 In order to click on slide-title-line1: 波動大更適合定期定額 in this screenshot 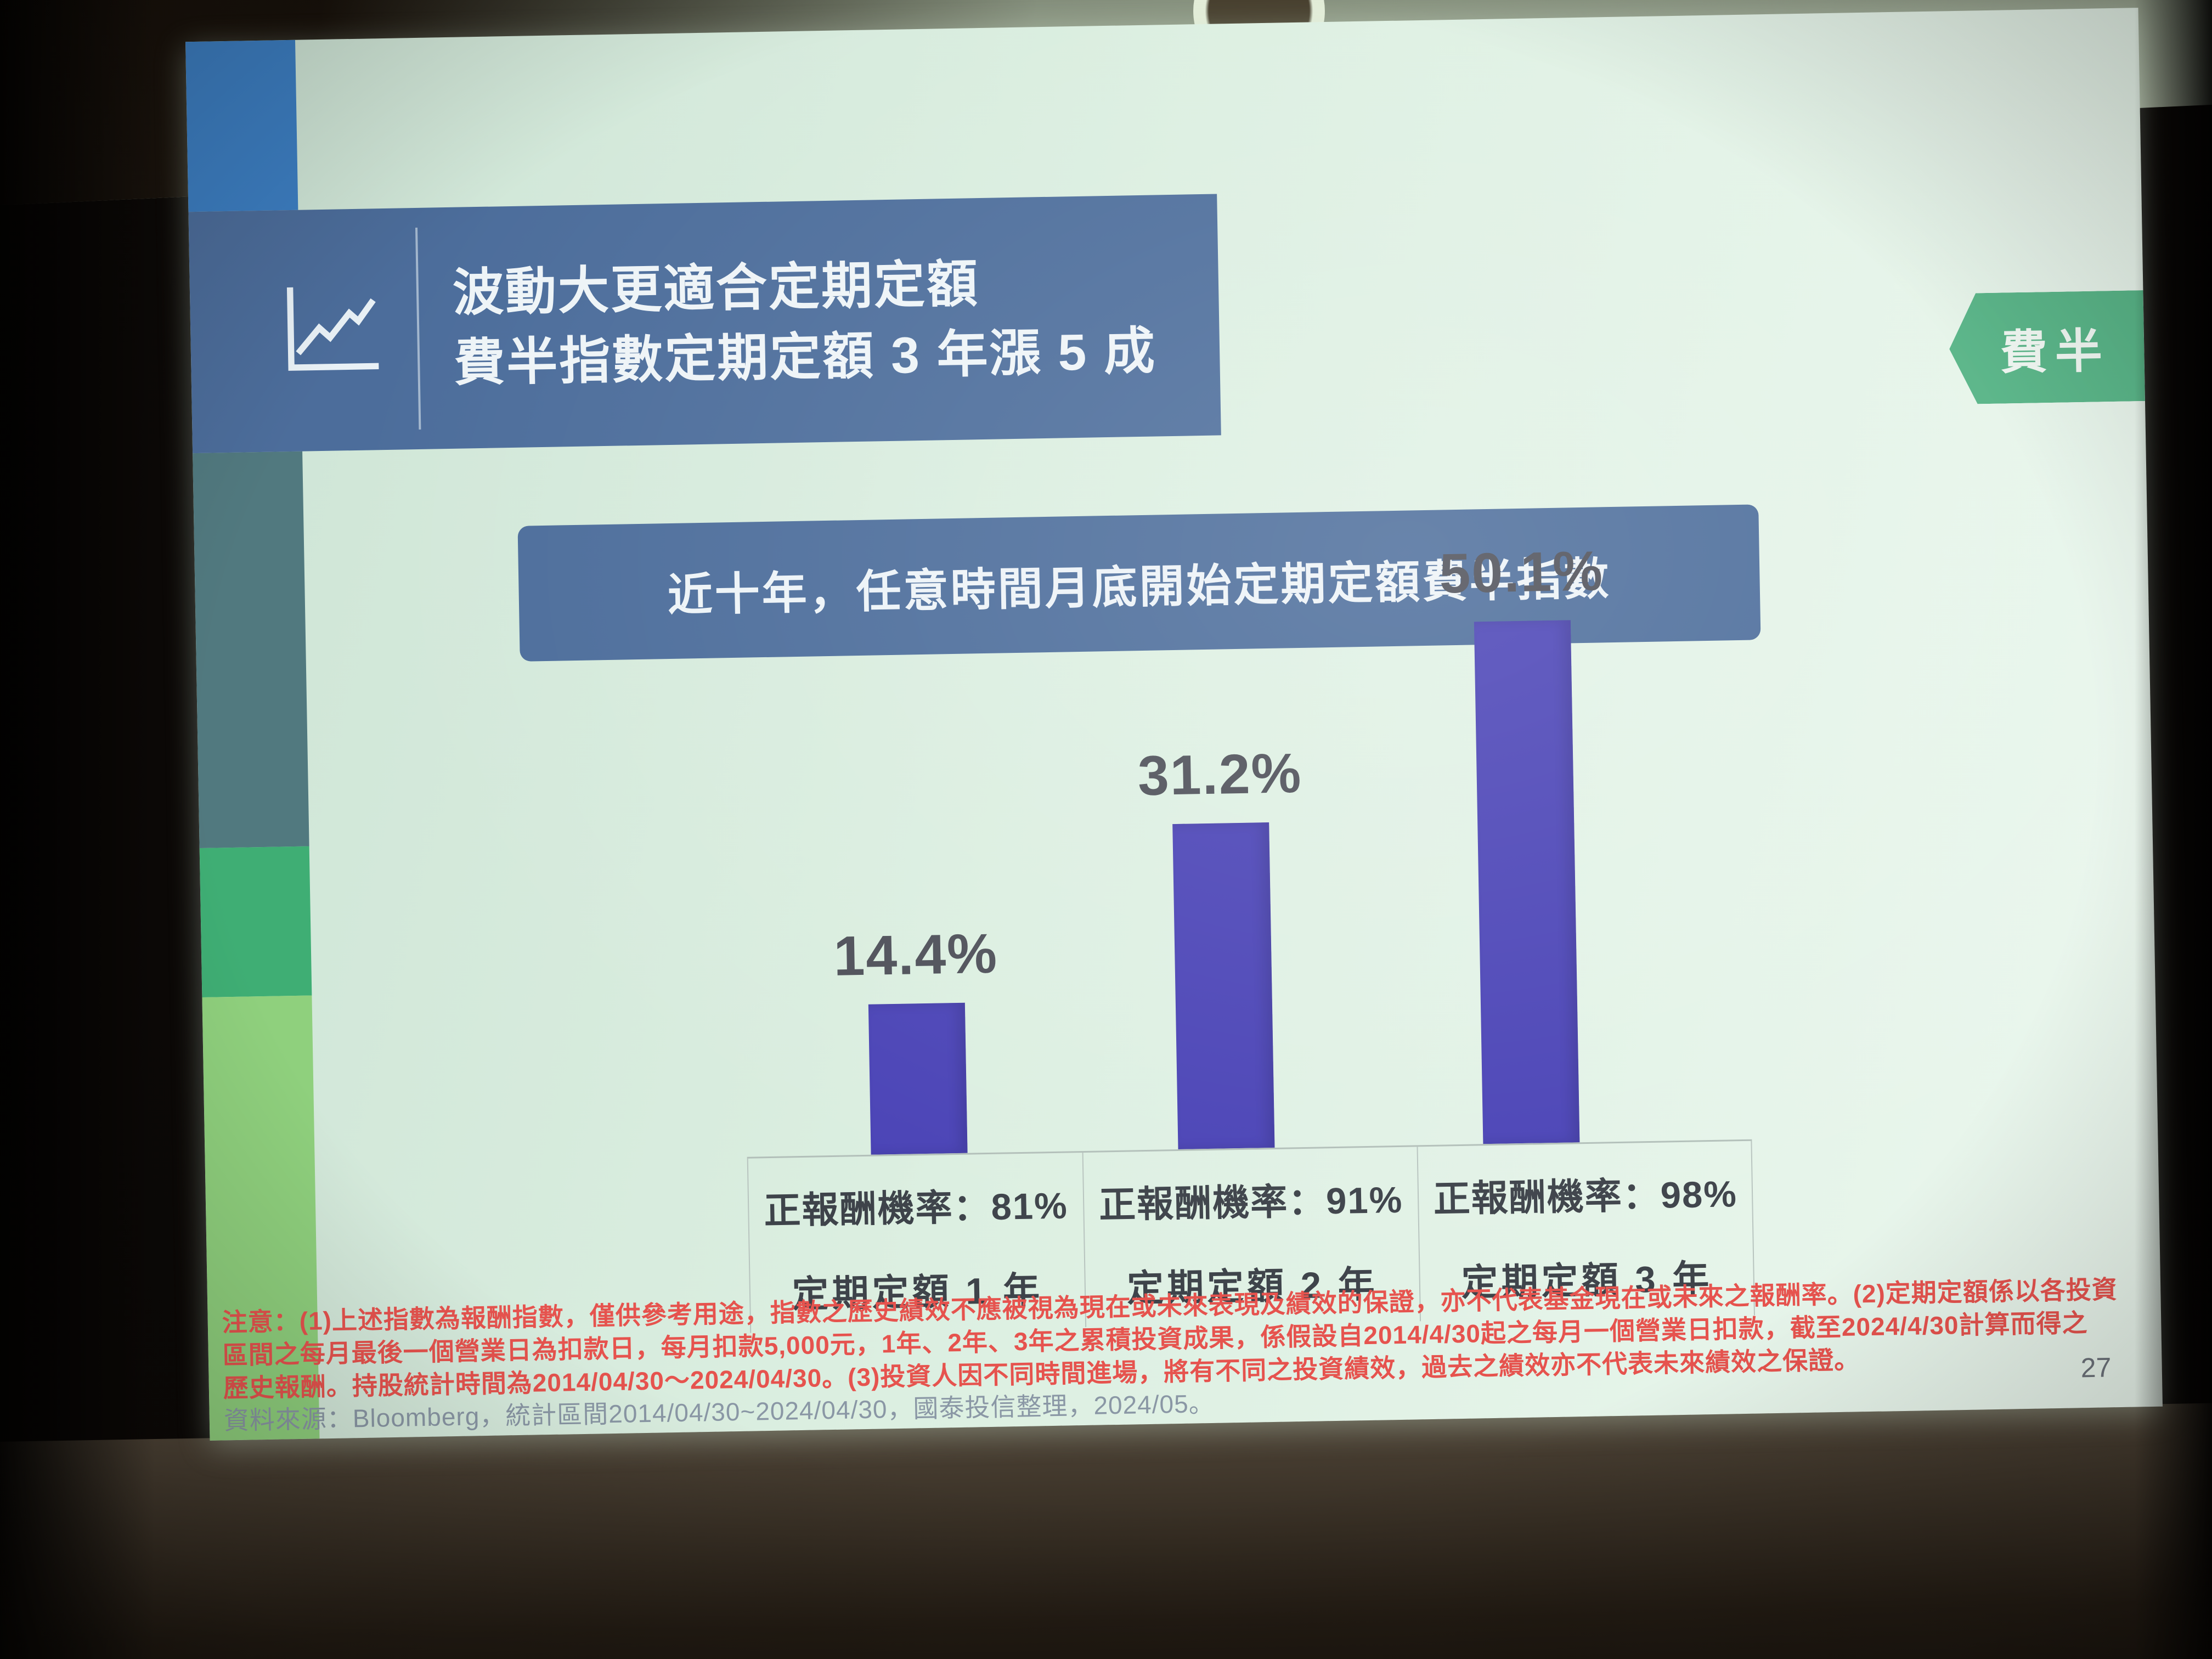, I will do `click(716, 288)`.